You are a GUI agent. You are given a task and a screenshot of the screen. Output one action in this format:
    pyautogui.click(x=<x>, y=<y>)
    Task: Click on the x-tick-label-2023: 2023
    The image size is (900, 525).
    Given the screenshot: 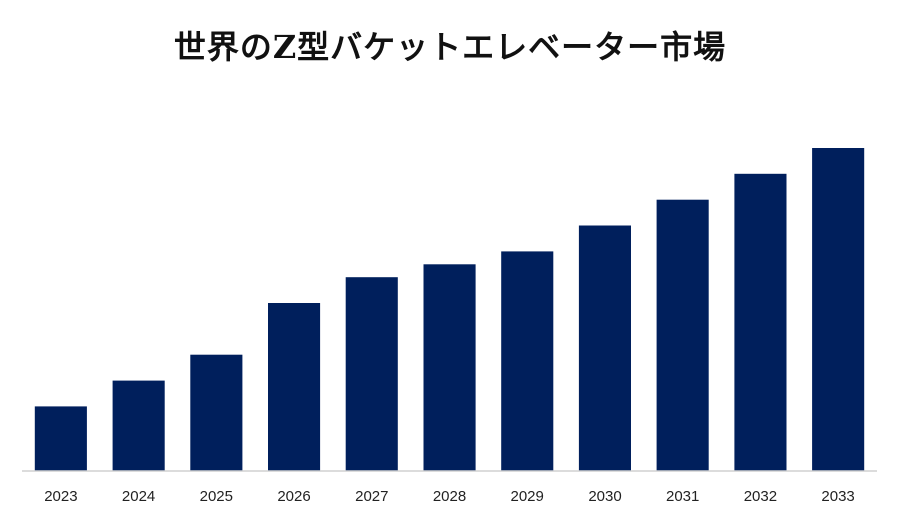 What is the action you would take?
    pyautogui.click(x=60, y=496)
    